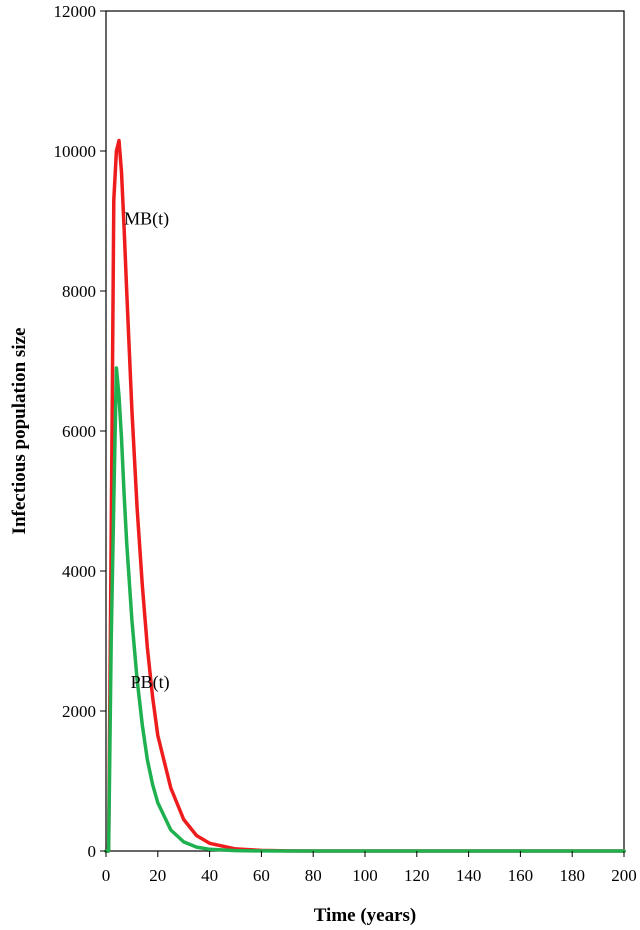  I want to click on x-tick-label: 0, so click(106, 875).